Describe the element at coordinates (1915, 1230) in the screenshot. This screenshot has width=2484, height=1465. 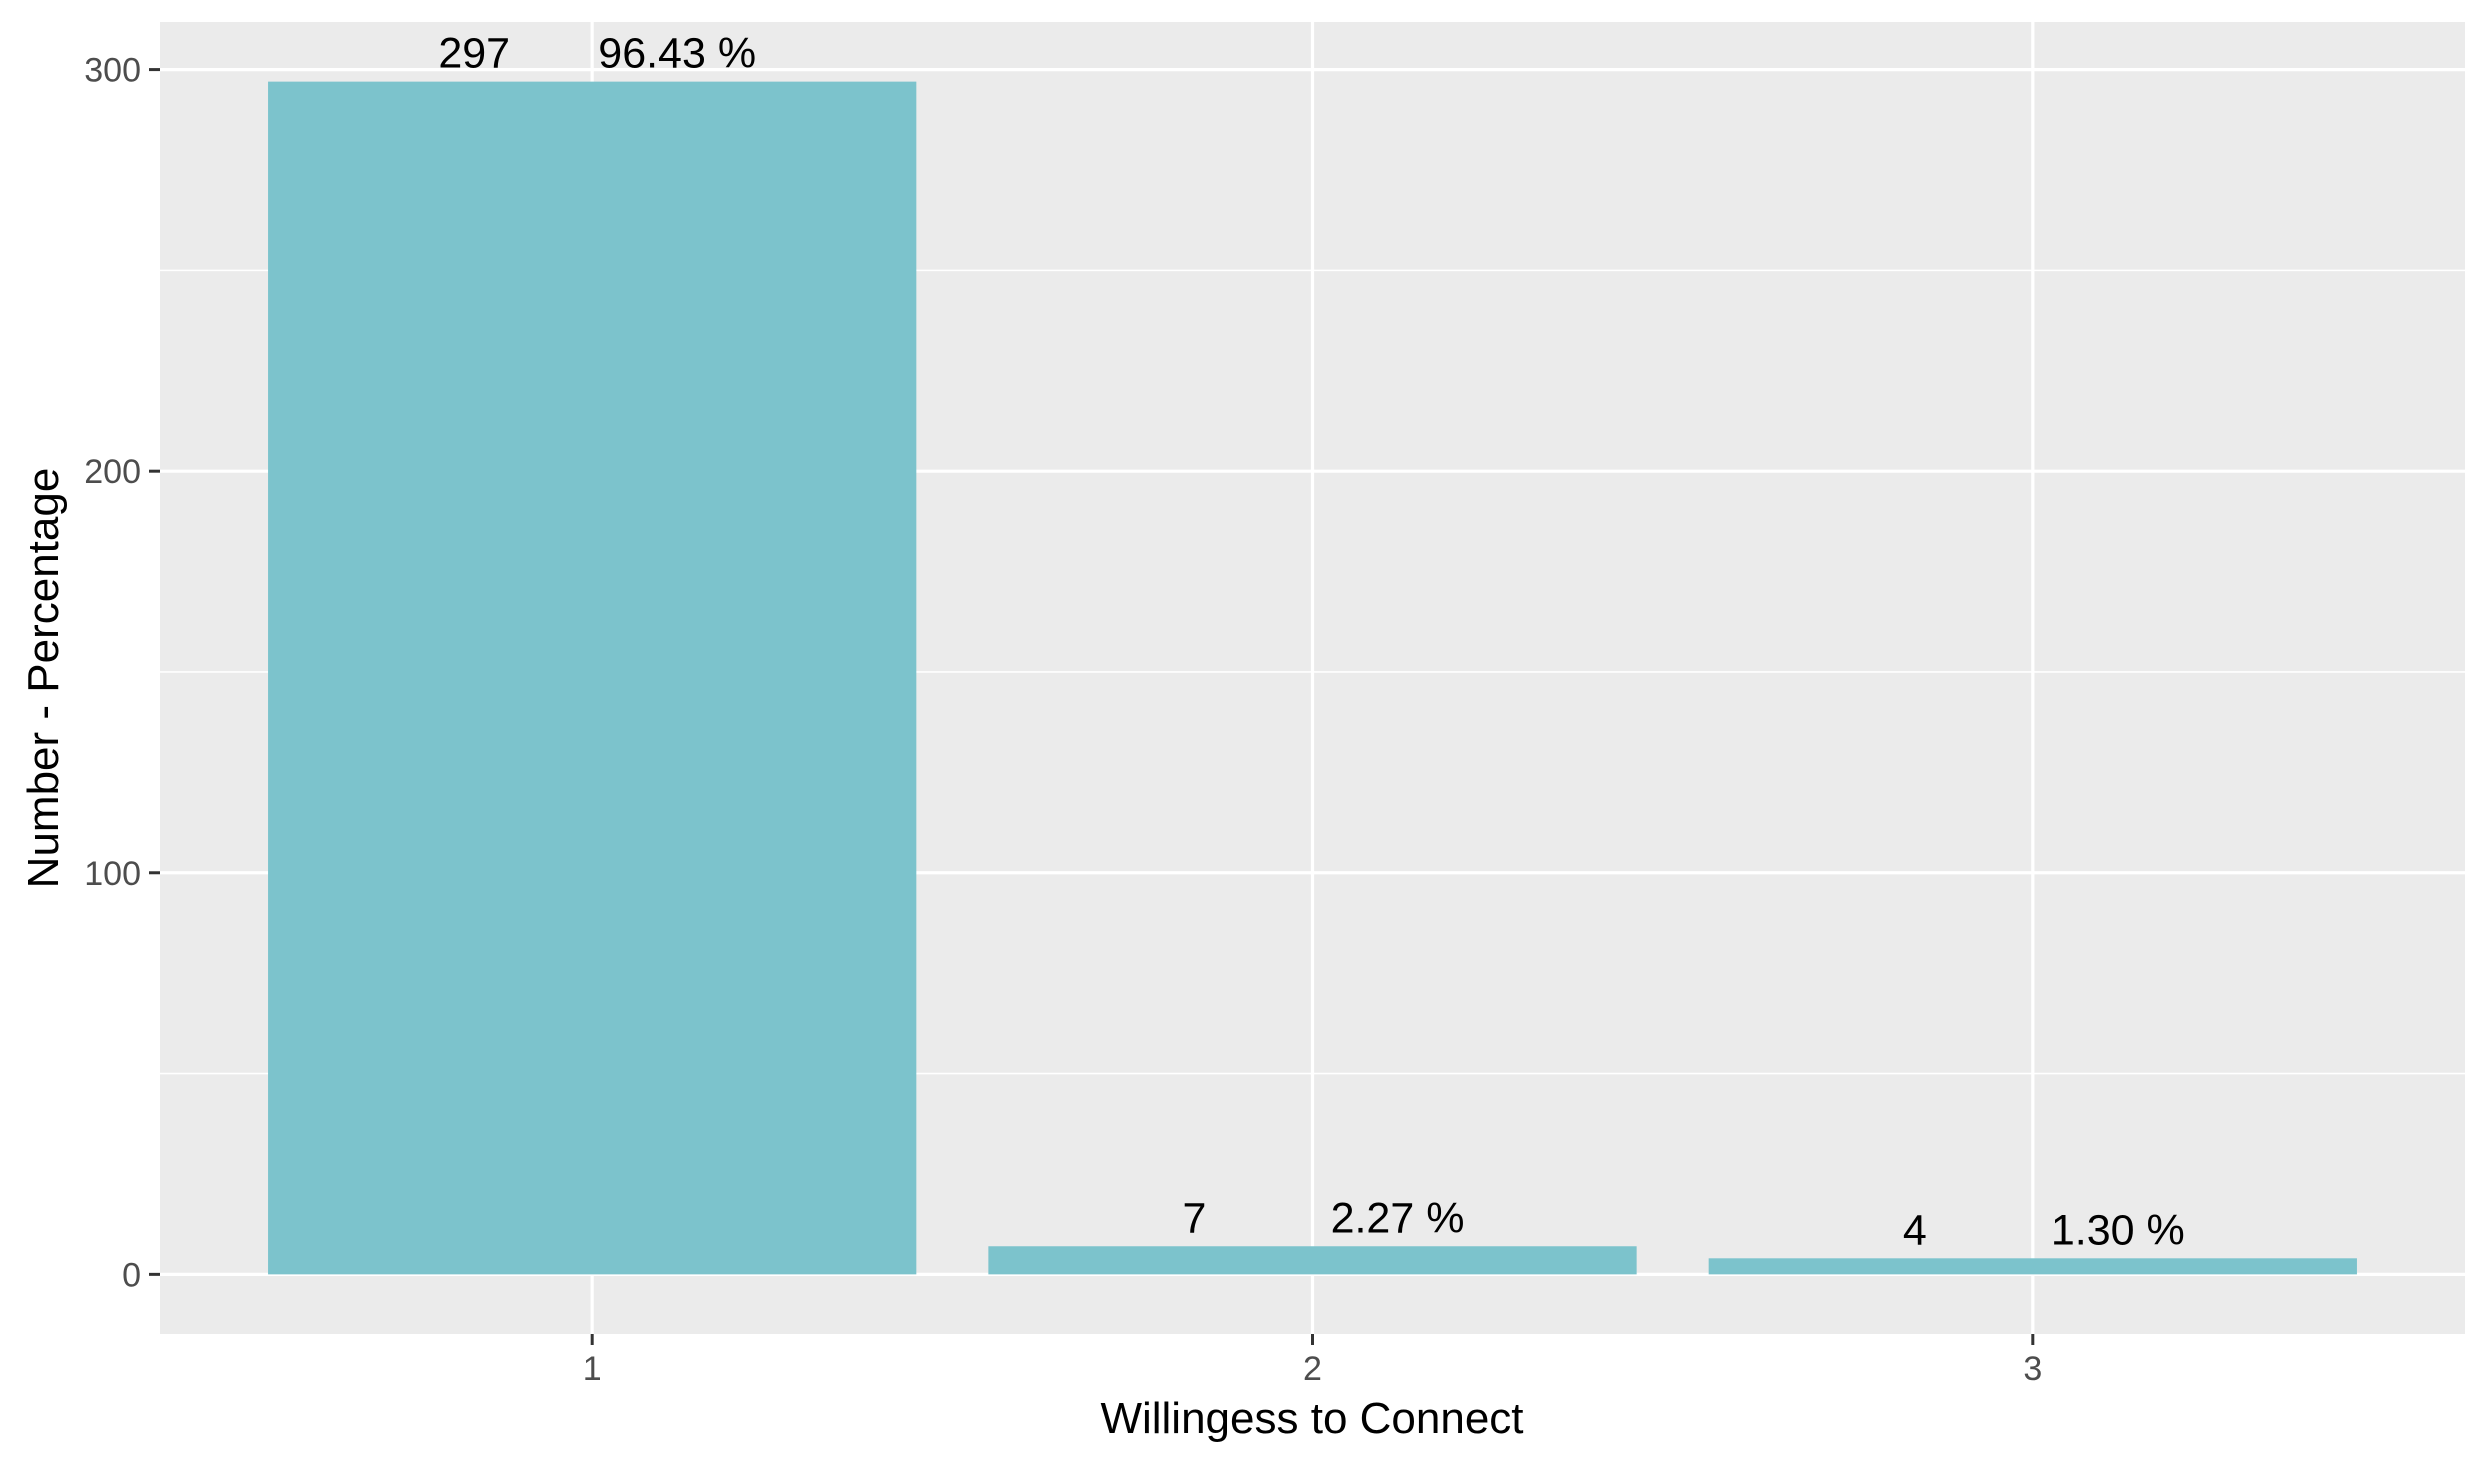
I see `count-label: 4` at that location.